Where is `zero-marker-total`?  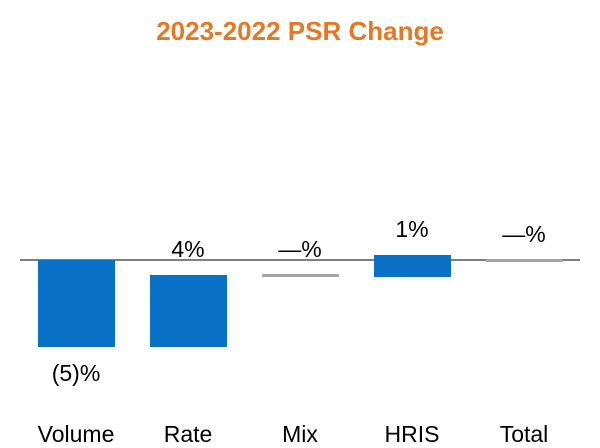 zero-marker-total is located at coordinates (524, 260).